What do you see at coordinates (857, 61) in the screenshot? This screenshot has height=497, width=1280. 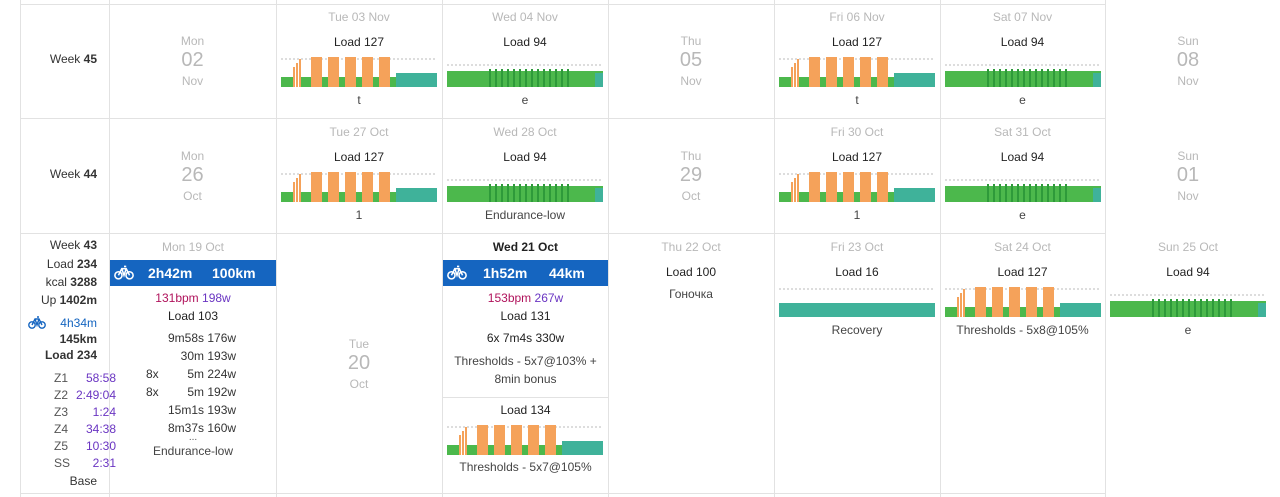 I see `day-fri-06-nov: Fri 06 Nov Load 127 t` at bounding box center [857, 61].